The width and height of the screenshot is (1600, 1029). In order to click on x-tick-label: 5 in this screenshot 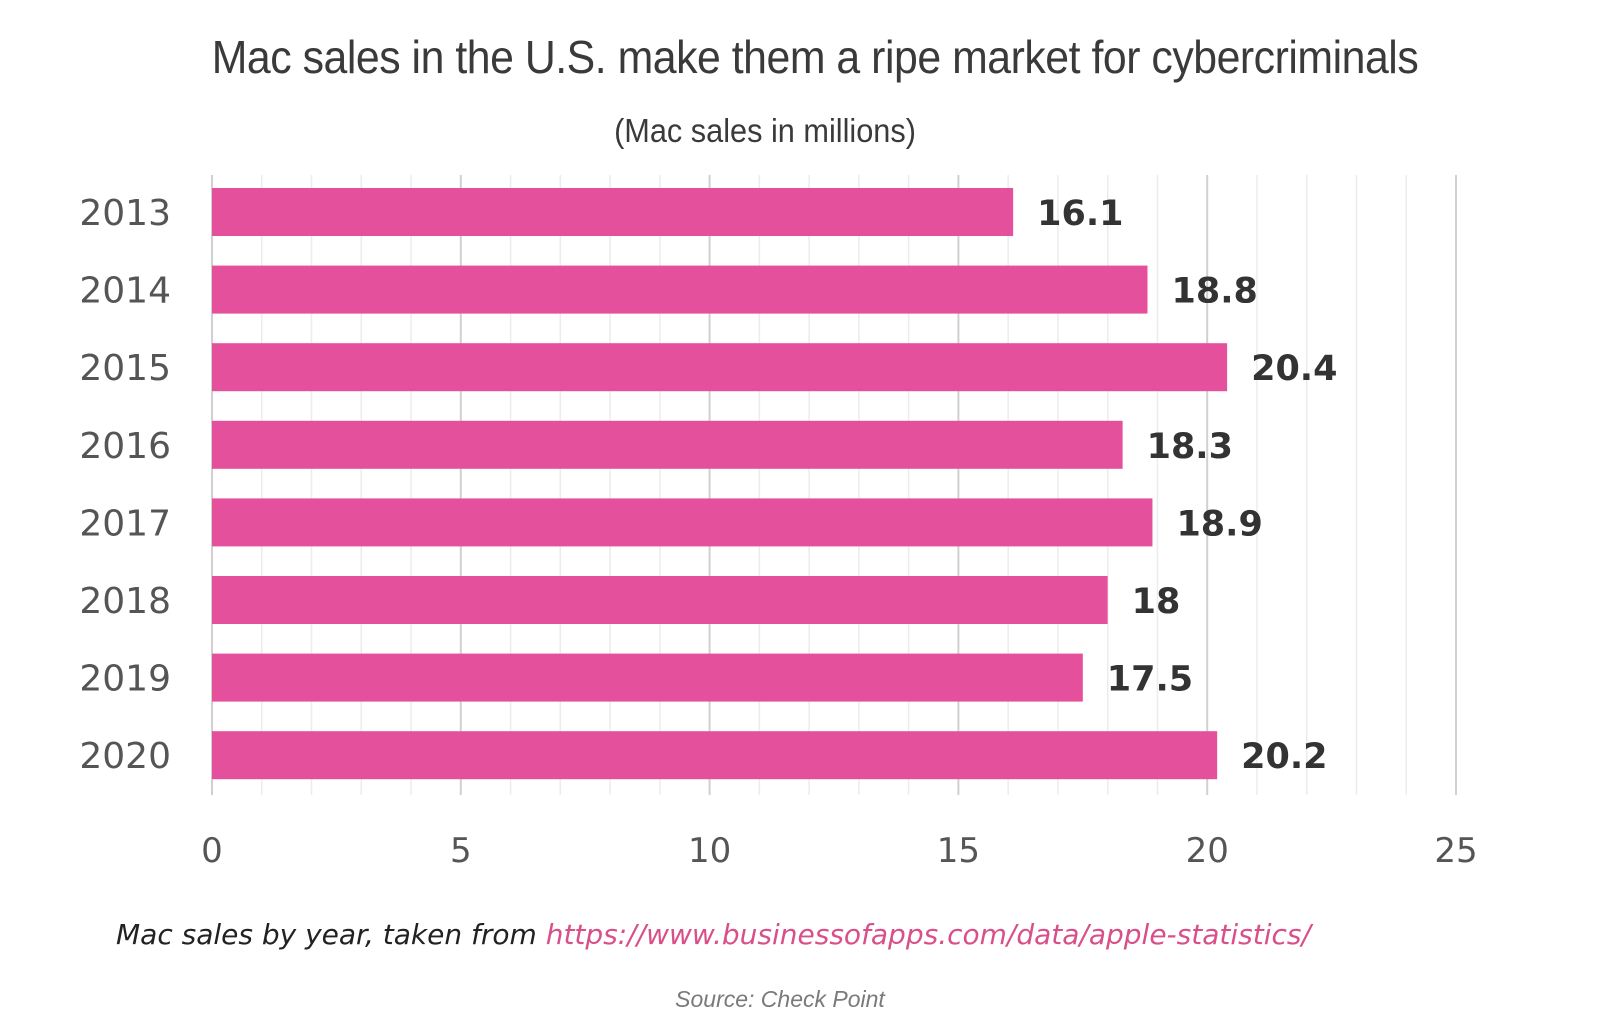, I will do `click(461, 851)`.